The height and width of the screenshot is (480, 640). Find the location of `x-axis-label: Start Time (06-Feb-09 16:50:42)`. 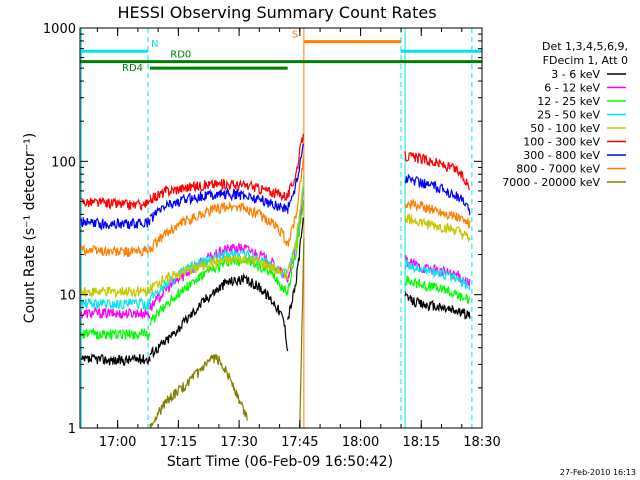

x-axis-label: Start Time (06-Feb-09 16:50:42) is located at coordinates (280, 462).